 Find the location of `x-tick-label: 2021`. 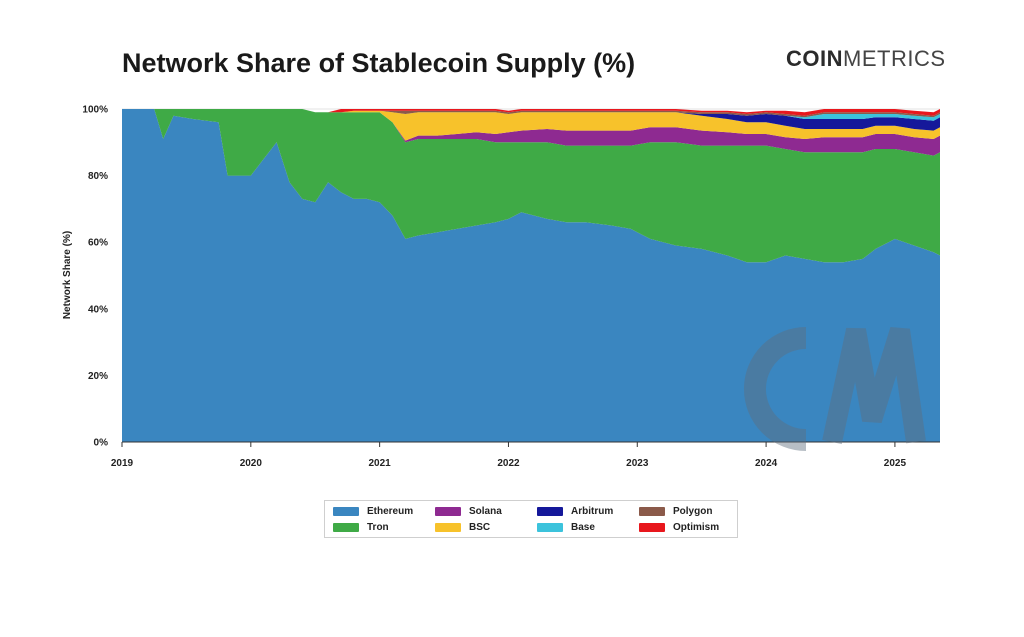

x-tick-label: 2021 is located at coordinates (380, 463).